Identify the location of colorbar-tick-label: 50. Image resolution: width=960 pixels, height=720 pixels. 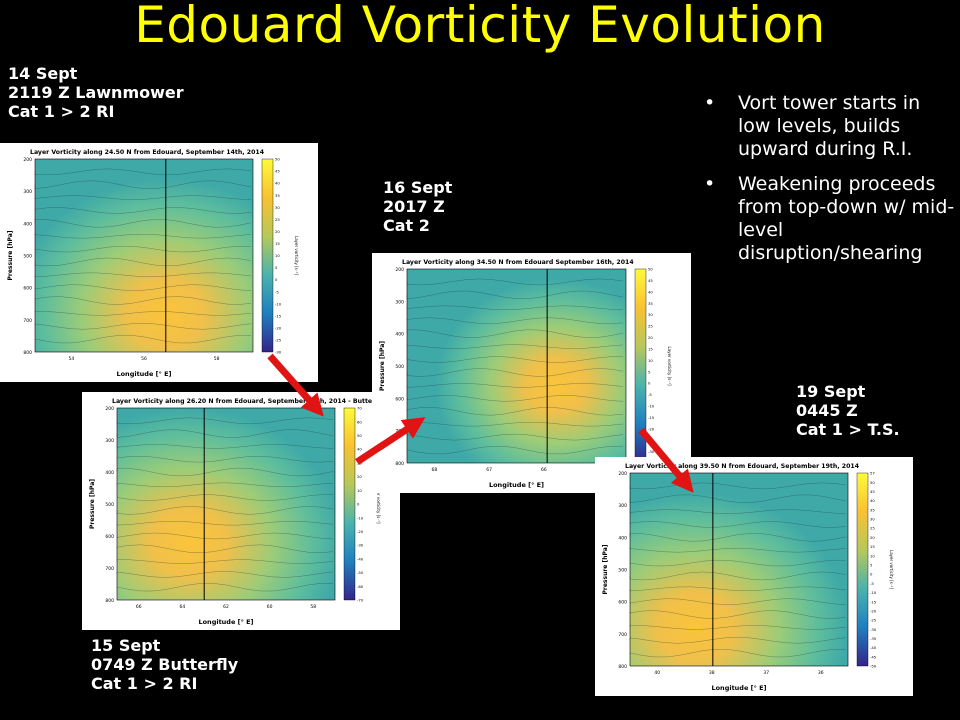
(277, 159).